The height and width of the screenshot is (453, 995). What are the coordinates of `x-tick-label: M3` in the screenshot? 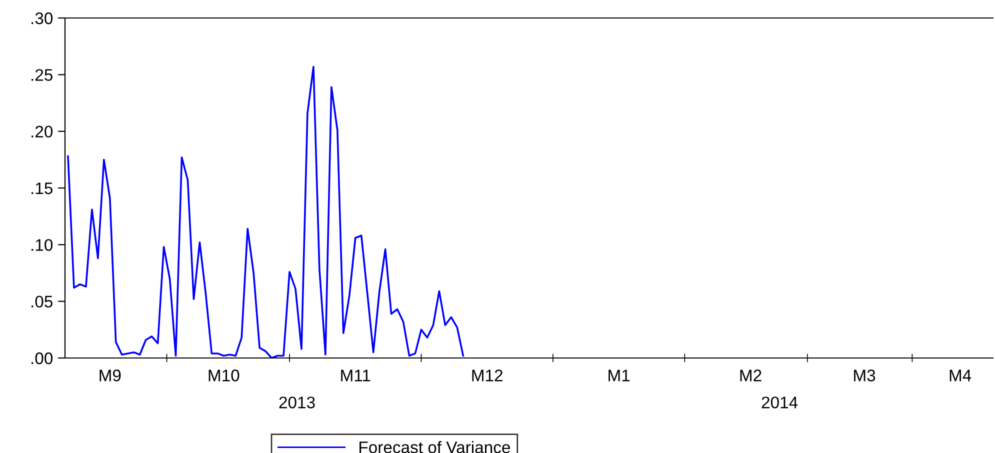 It's located at (865, 376).